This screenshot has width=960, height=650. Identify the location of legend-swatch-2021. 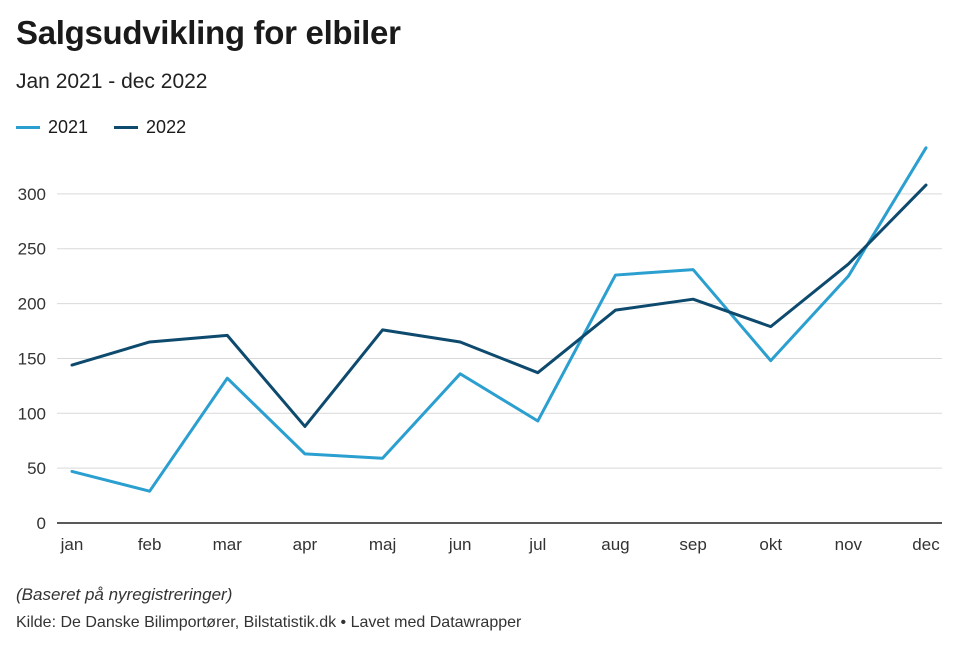
(28, 127).